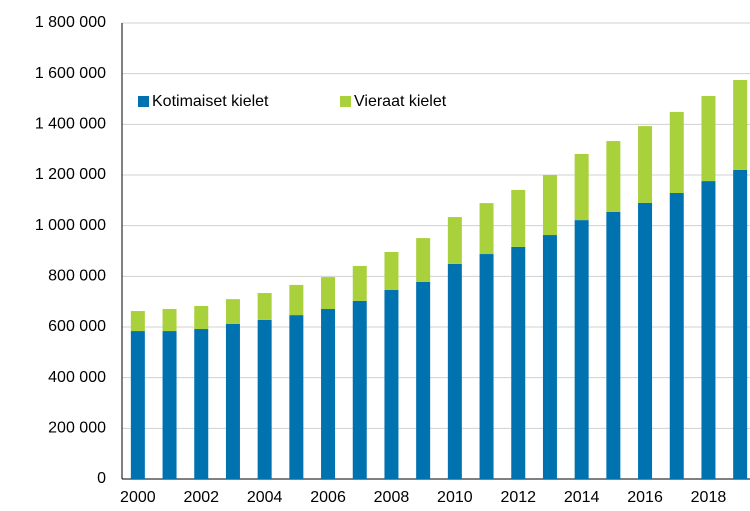 The height and width of the screenshot is (511, 750). Describe the element at coordinates (77, 428) in the screenshot. I see `y-tick-label: 200 000` at that location.